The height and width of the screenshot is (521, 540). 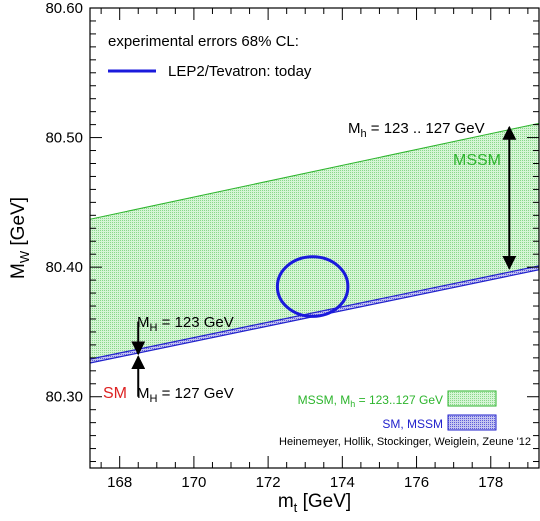 What do you see at coordinates (193, 482) in the screenshot?
I see `x-tick-label: 170` at bounding box center [193, 482].